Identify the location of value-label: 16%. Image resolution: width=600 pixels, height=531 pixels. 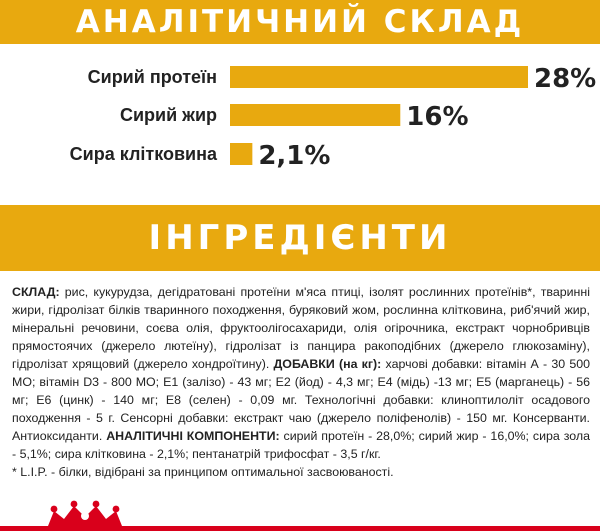
(437, 117).